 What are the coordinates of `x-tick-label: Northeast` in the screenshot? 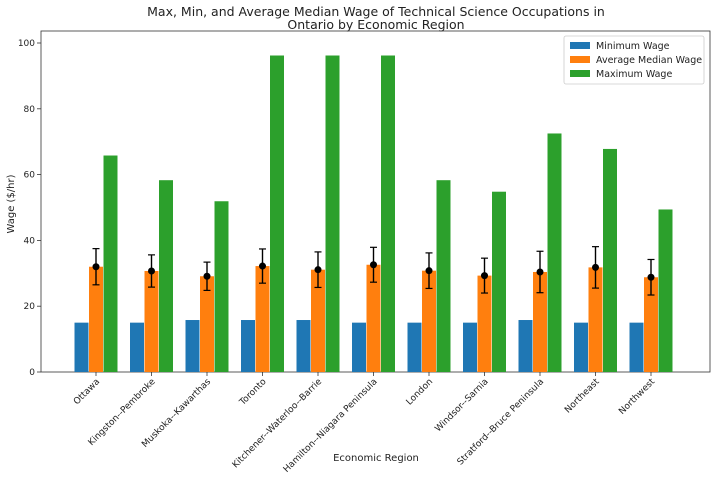 It's located at (582, 396).